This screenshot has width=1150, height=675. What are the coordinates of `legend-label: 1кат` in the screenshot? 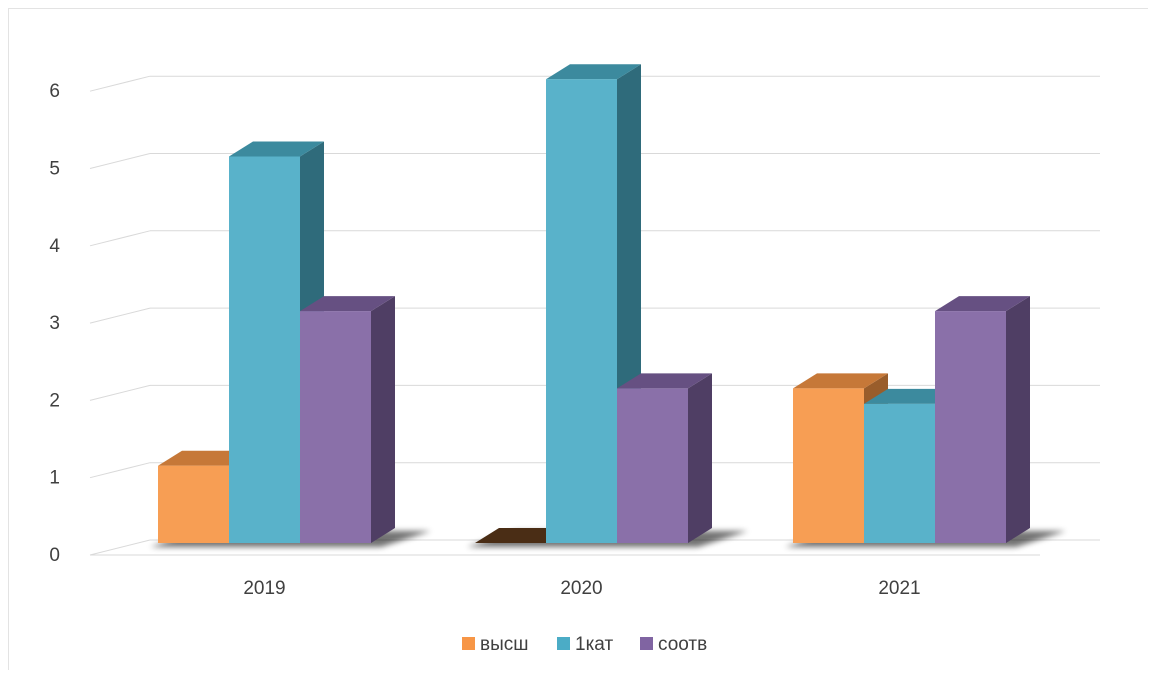 It's located at (594, 644).